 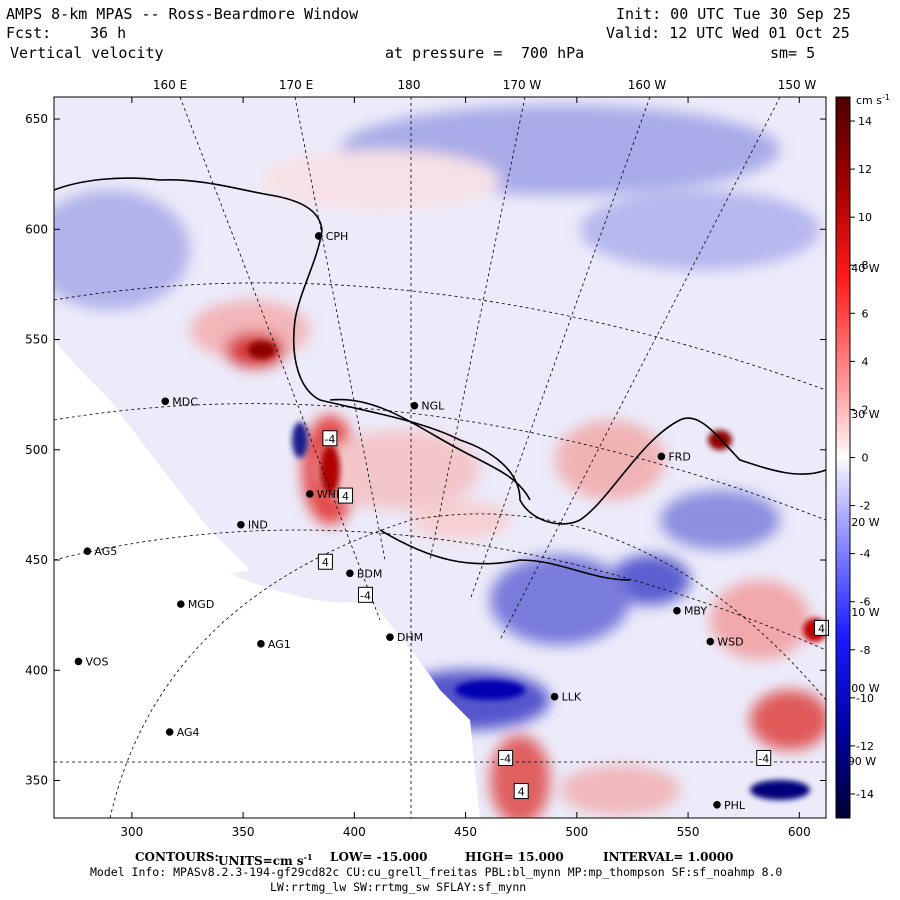 I want to click on colorbar-tick-label: 14, so click(x=865, y=121).